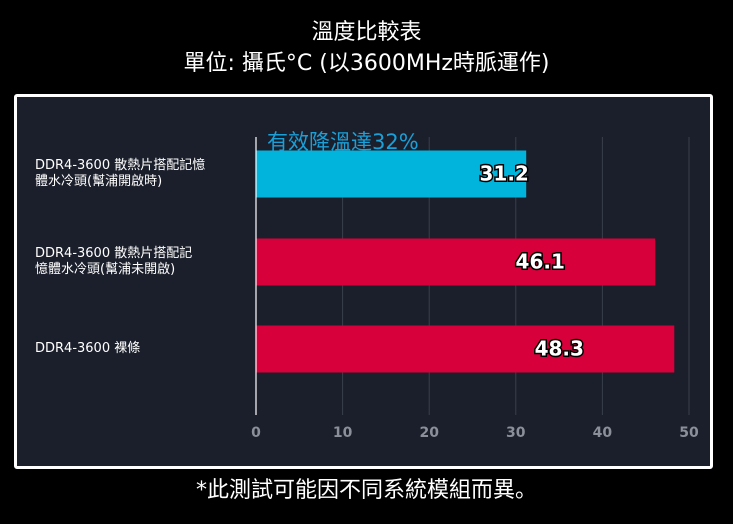 The width and height of the screenshot is (733, 524). Describe the element at coordinates (88, 348) in the screenshot. I see `category-label-line: DDR4-3600 裸條` at that location.